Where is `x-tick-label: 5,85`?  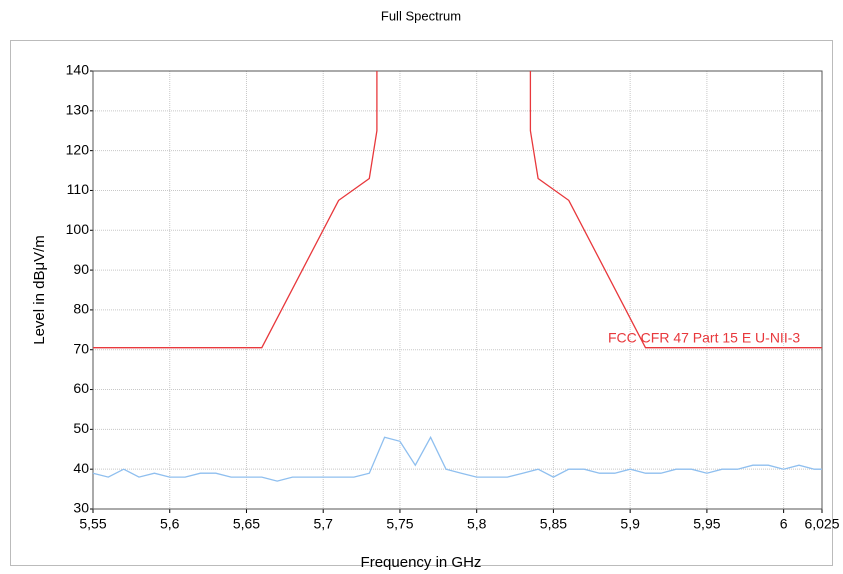
x-tick-label: 5,85 is located at coordinates (553, 524).